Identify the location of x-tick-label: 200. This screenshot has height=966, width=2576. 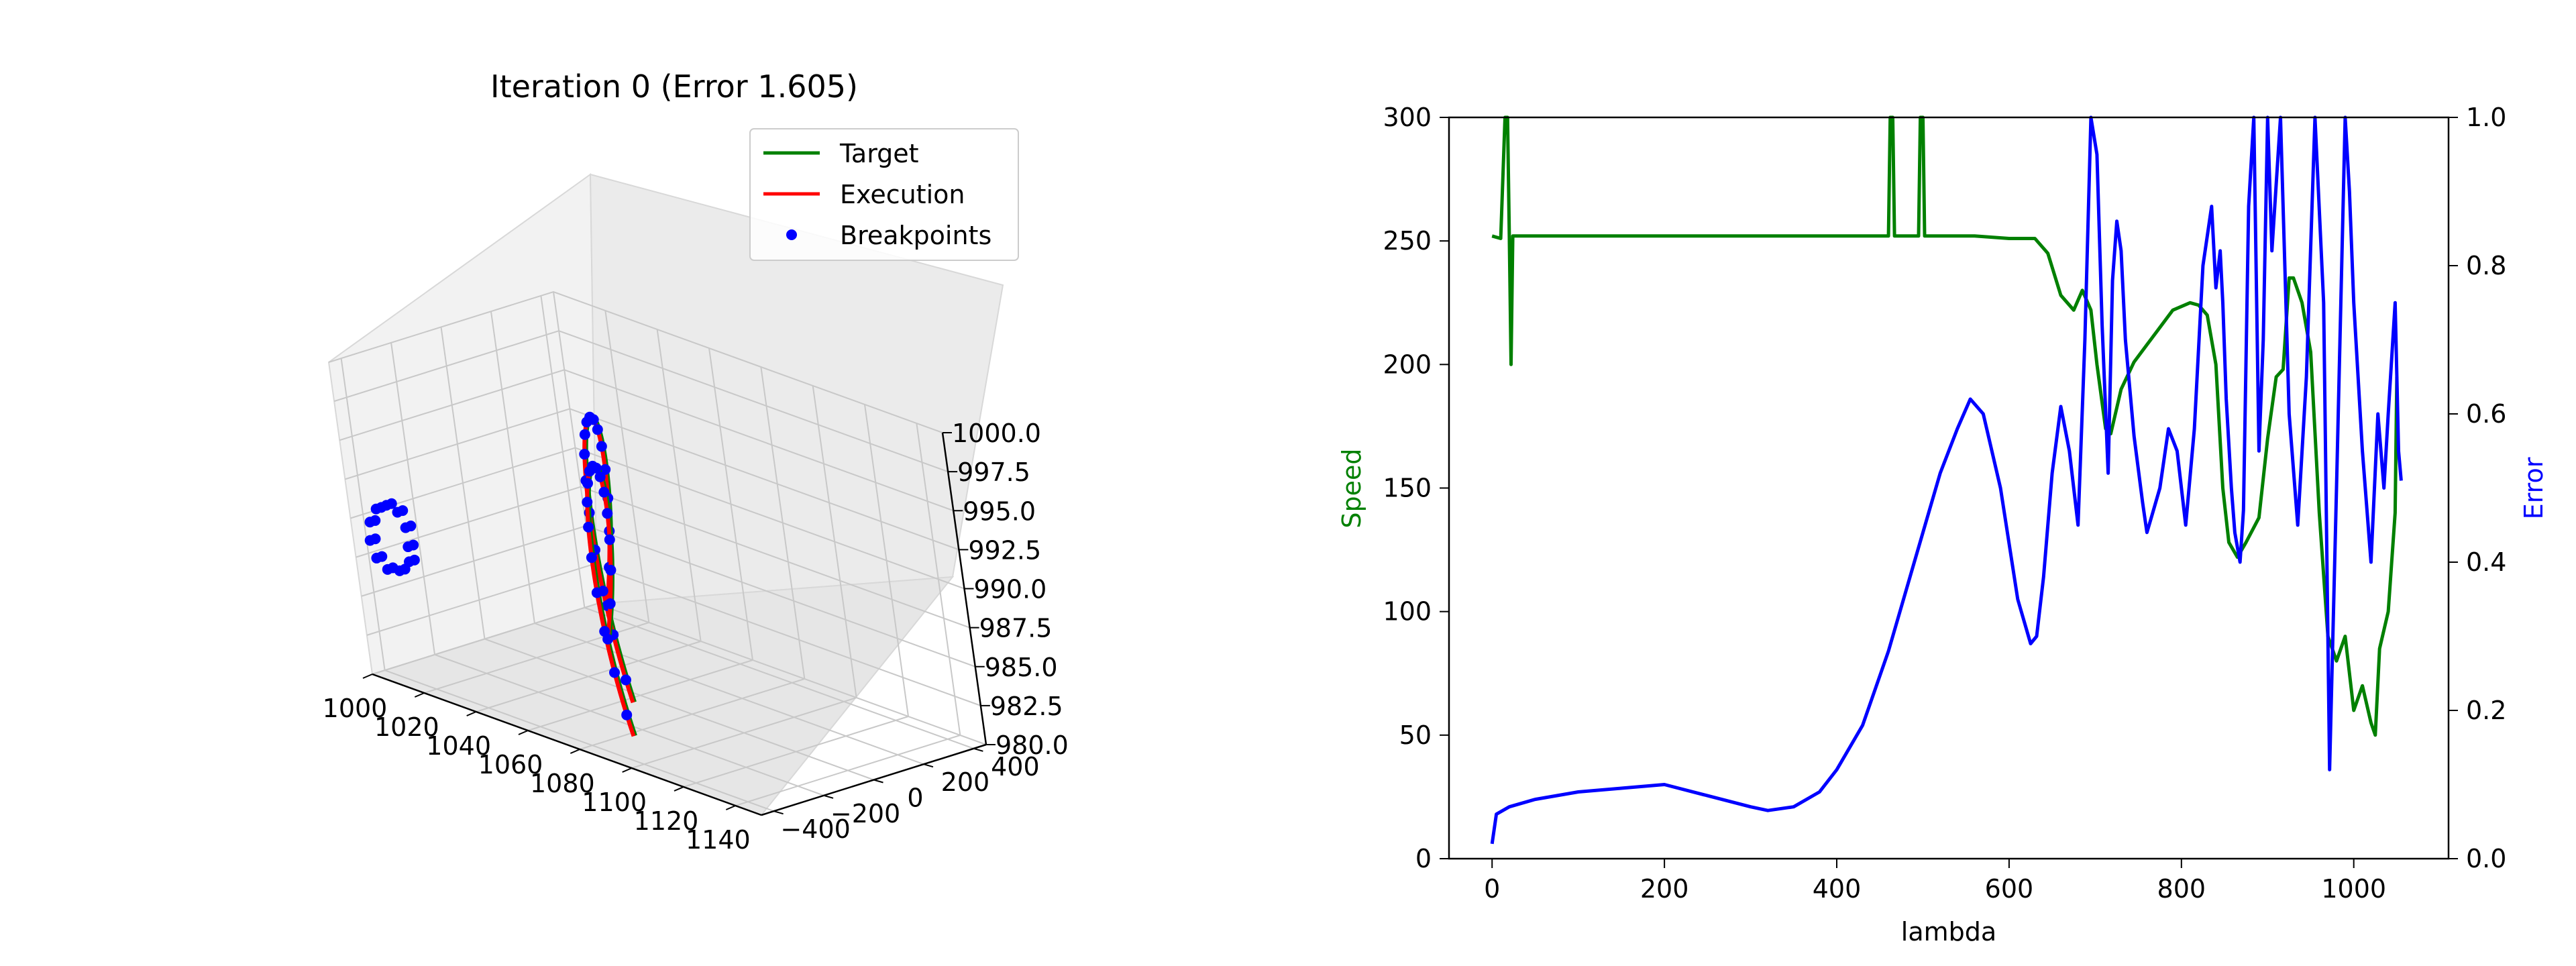
(1664, 889).